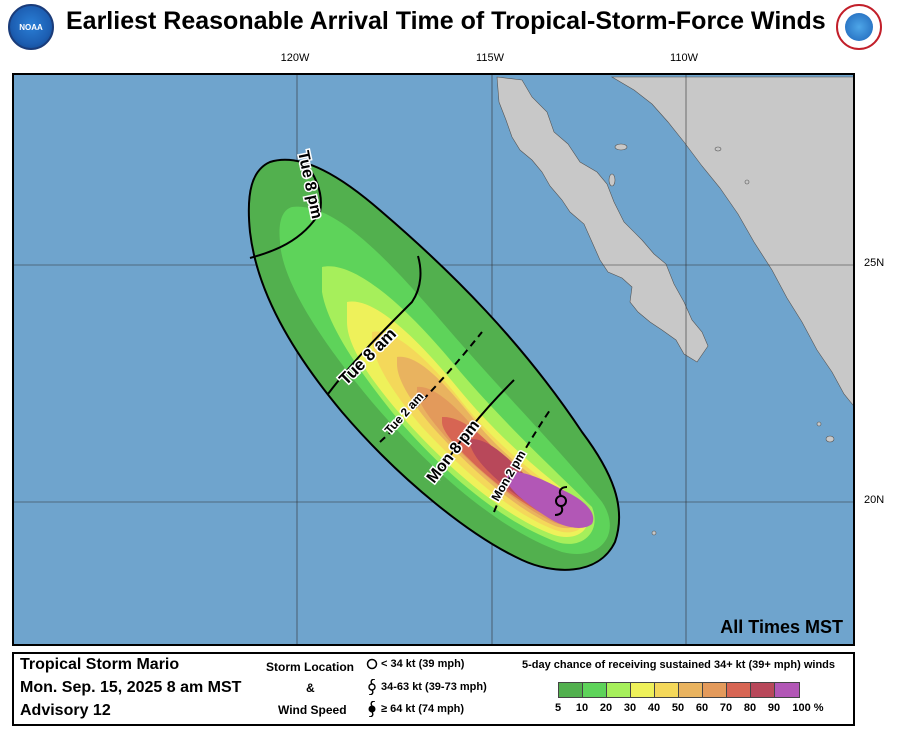  What do you see at coordinates (684, 58) in the screenshot?
I see `longitude-label-110w: 110W` at bounding box center [684, 58].